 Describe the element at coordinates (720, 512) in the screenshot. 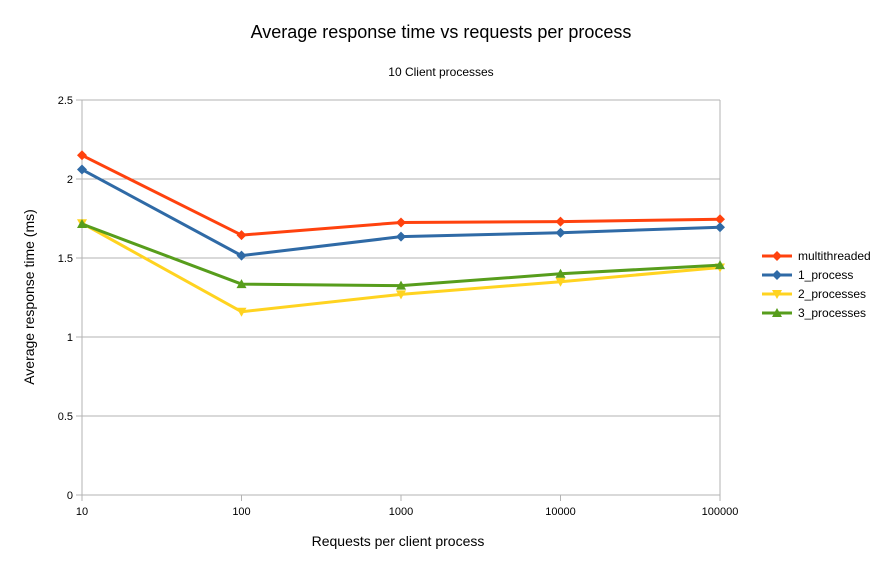

I see `x-tick-label: 100000` at that location.